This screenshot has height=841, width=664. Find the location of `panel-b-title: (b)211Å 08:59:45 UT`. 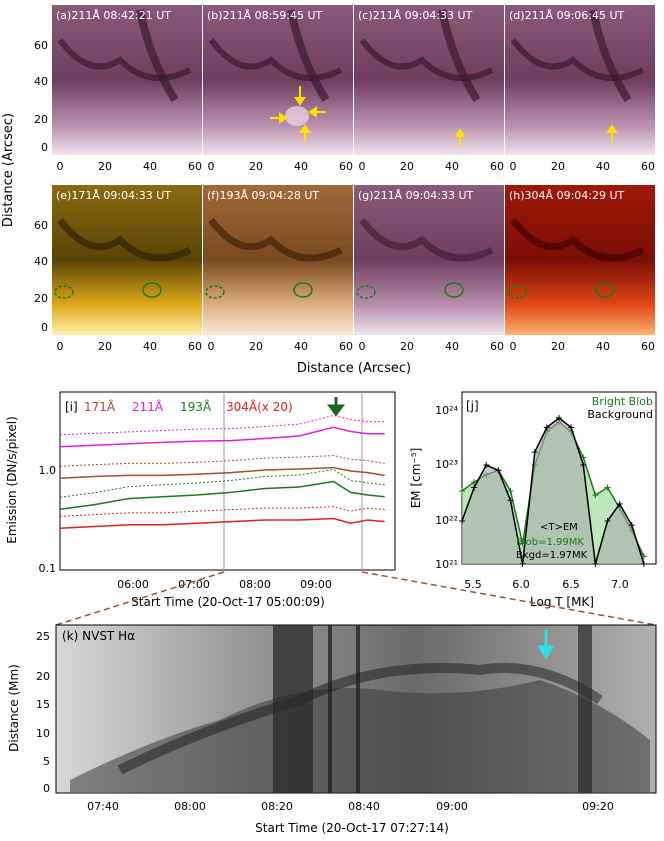

panel-b-title: (b)211Å 08:59:45 UT is located at coordinates (265, 15).